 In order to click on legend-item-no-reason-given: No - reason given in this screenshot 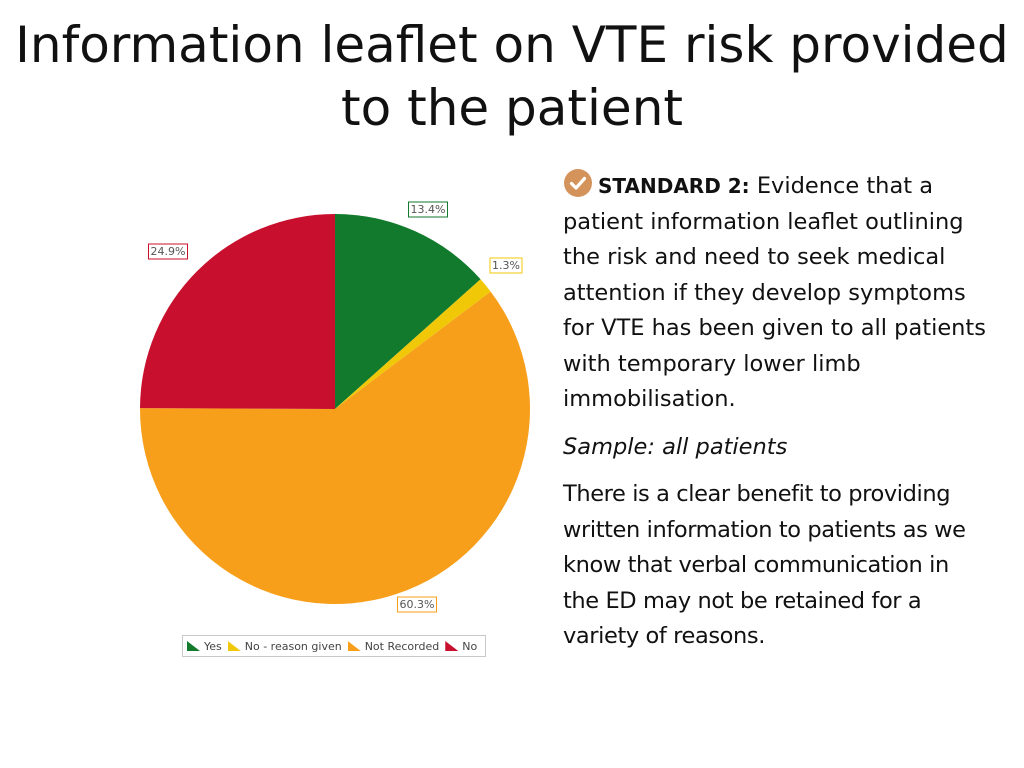, I will do `click(284, 646)`.